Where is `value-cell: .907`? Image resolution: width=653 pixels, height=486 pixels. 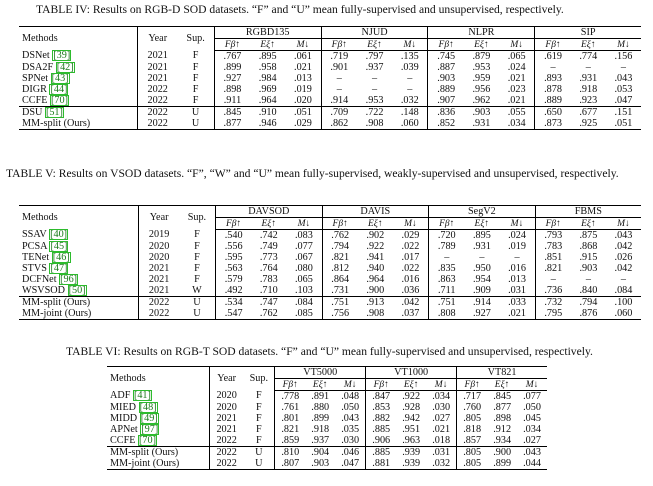 value-cell: .907 is located at coordinates (446, 100).